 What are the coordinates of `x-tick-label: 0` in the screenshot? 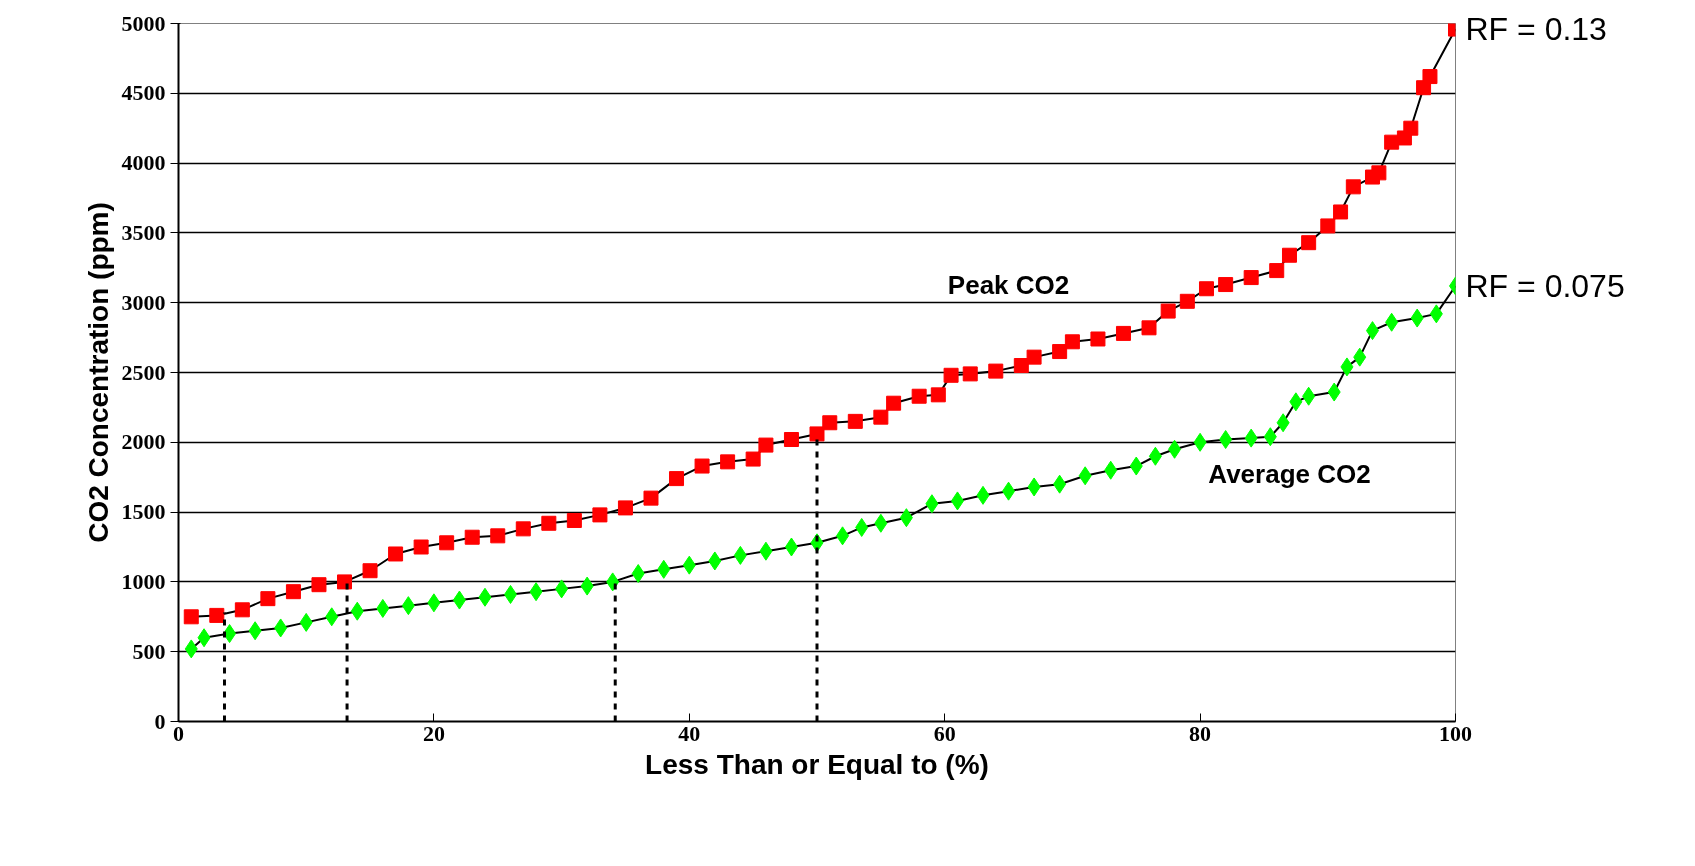 It's located at (178, 733).